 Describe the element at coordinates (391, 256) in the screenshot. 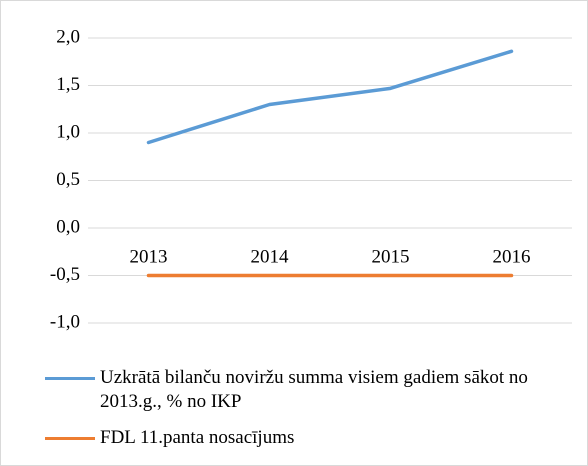

I see `x-tick-label: 2015` at that location.